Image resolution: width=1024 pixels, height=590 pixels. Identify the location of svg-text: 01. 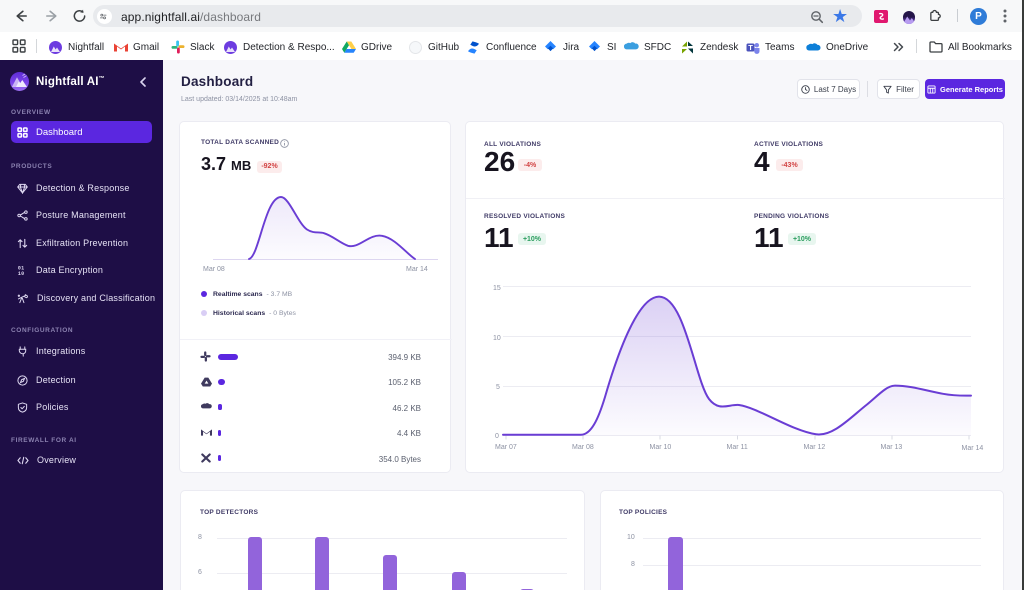
(21, 268).